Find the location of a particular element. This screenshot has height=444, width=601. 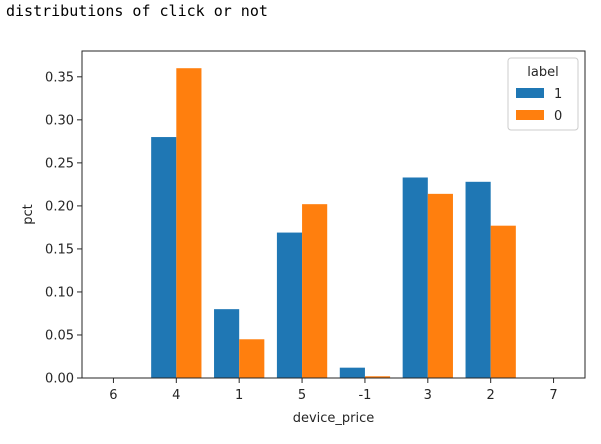

legend: label 1 0 is located at coordinates (543, 94).